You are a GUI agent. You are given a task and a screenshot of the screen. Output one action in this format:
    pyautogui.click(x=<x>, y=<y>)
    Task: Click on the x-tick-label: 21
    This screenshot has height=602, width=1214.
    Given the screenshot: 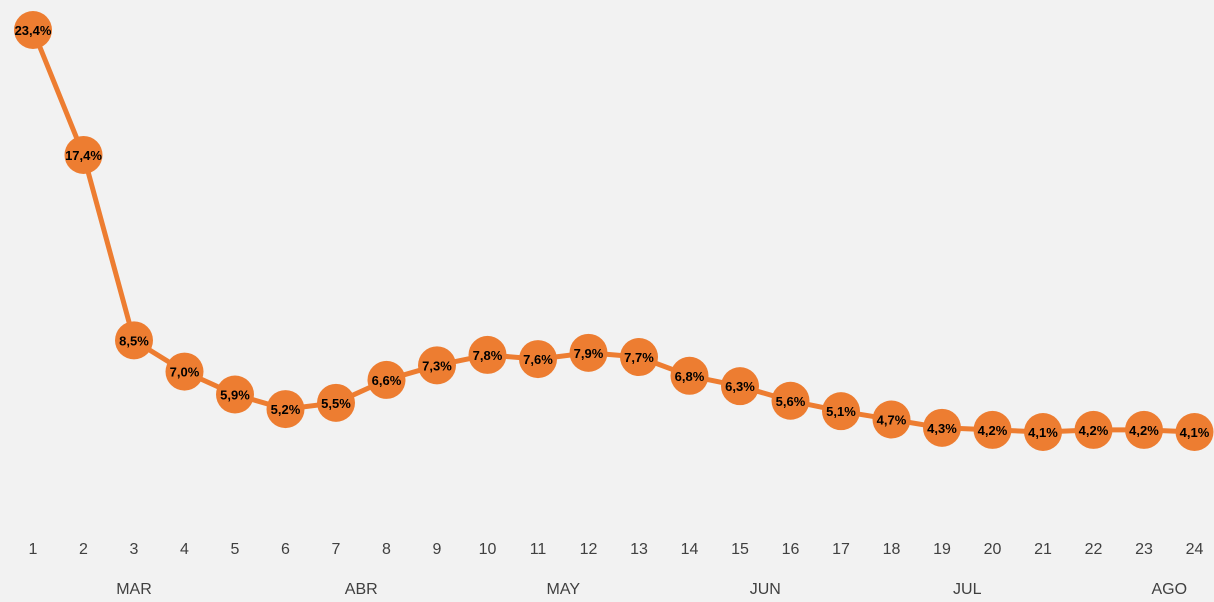 What is the action you would take?
    pyautogui.click(x=1043, y=549)
    